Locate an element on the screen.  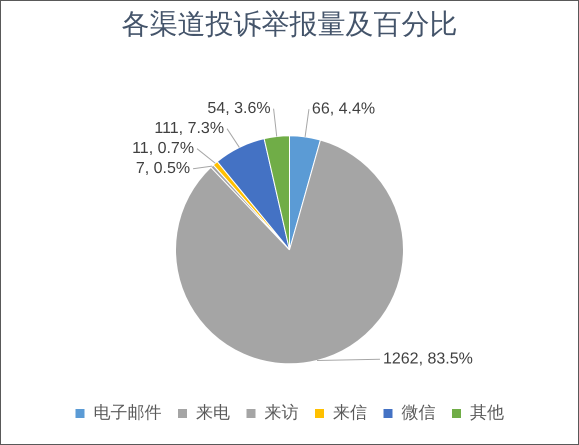
data-label: 66, 4.4% is located at coordinates (344, 109).